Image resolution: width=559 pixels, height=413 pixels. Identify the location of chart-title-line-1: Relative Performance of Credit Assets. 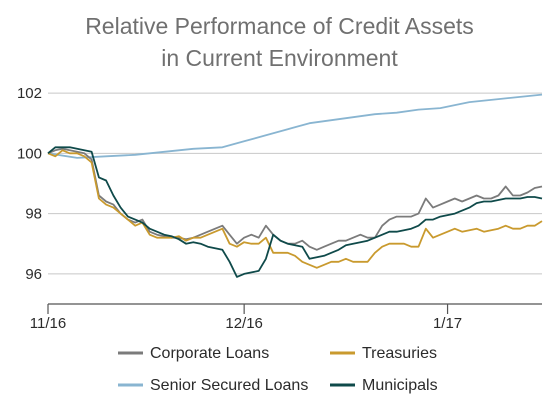
(279, 26).